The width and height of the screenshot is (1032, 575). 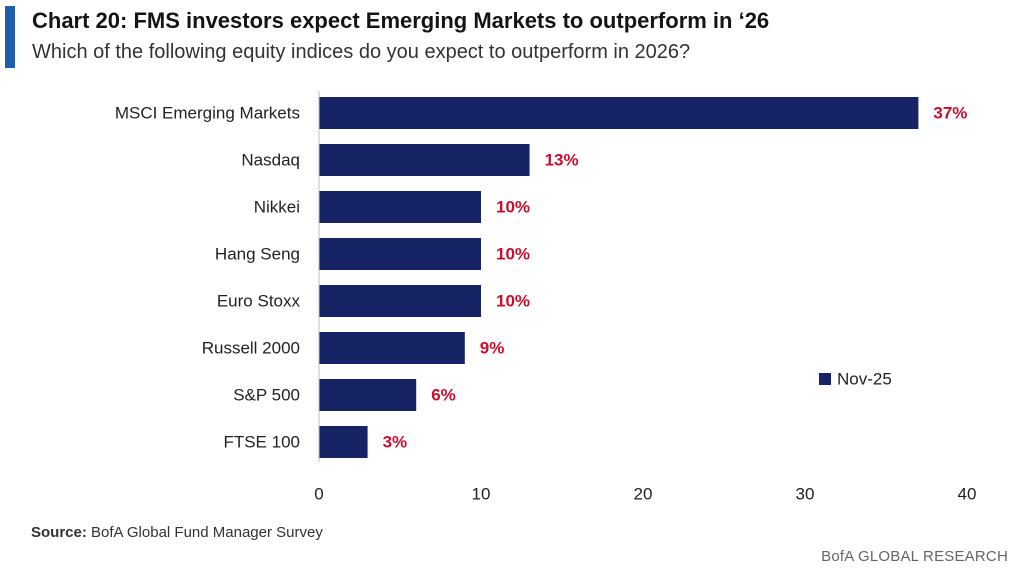 I want to click on category-label: Nasdaq, so click(x=270, y=160).